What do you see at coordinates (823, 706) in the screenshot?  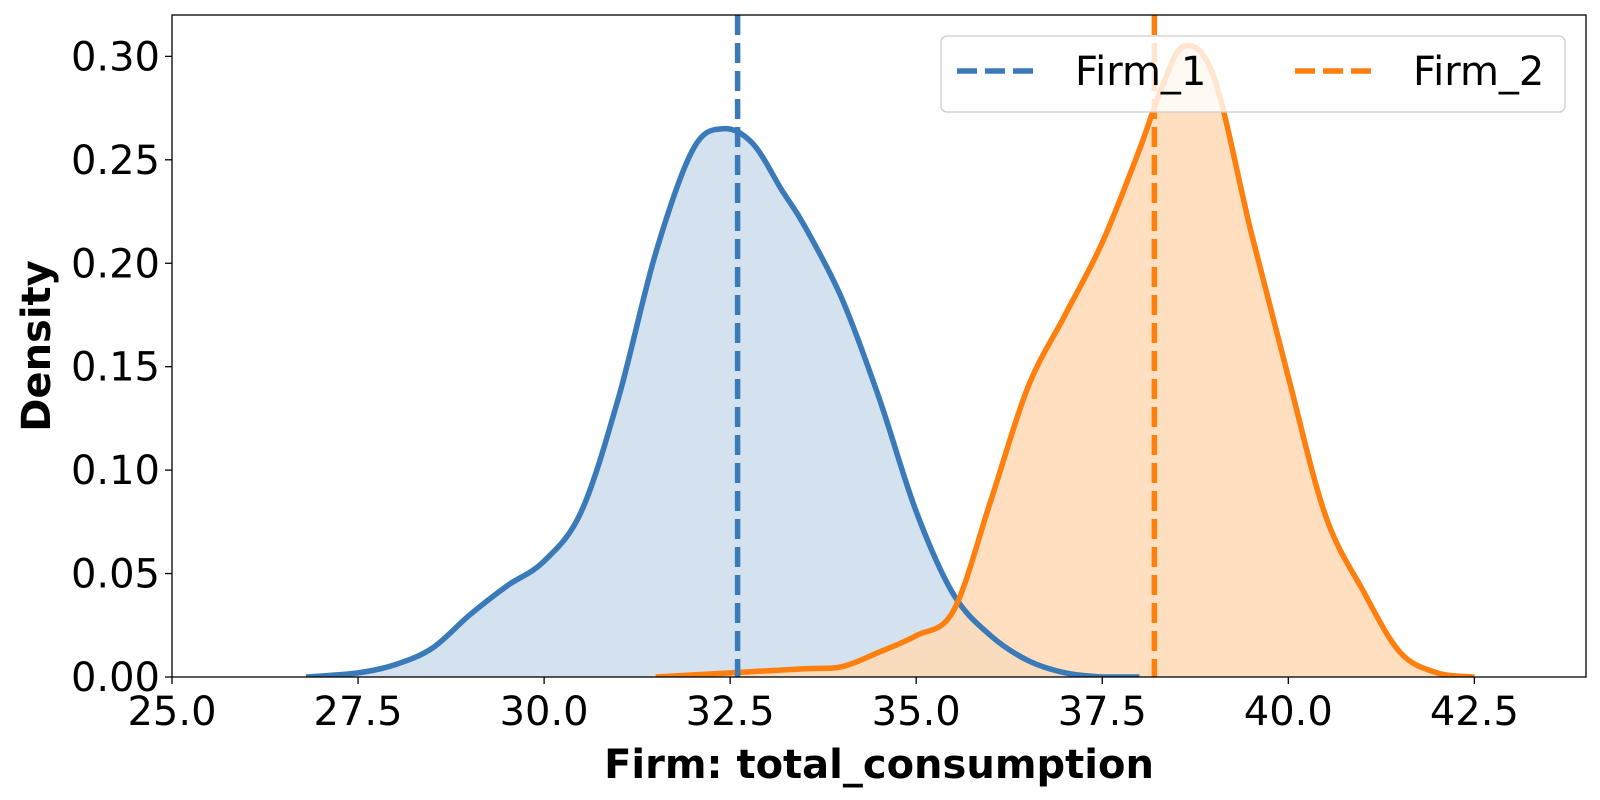 I see `x-axis-ticks: 25.0 27.5 30.0 32.5 35.0 37.5 40.0 42.5` at bounding box center [823, 706].